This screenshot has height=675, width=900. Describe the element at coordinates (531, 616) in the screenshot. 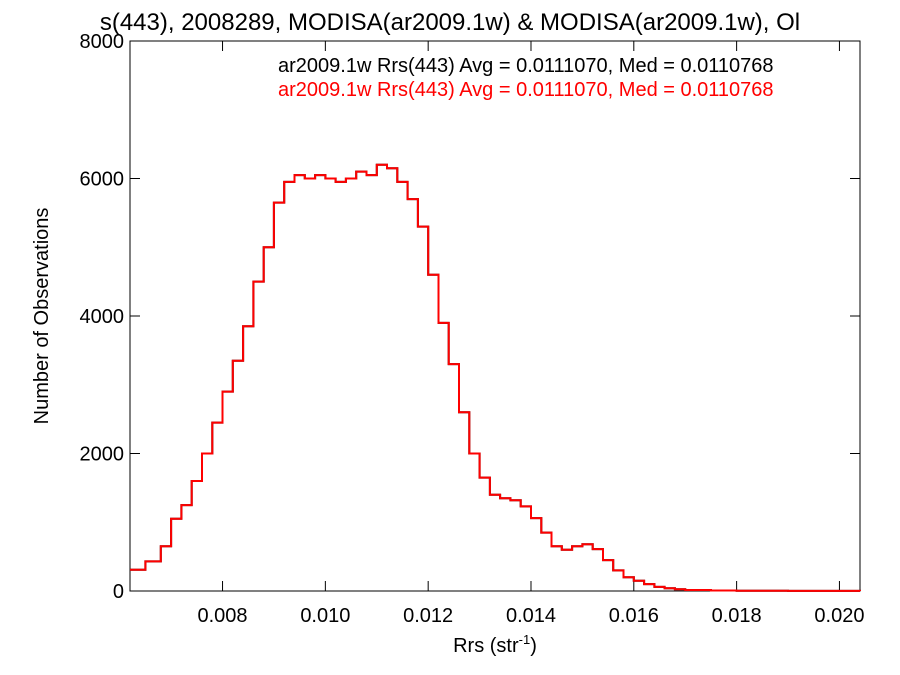

I see `x-tick-label: 0.014` at that location.